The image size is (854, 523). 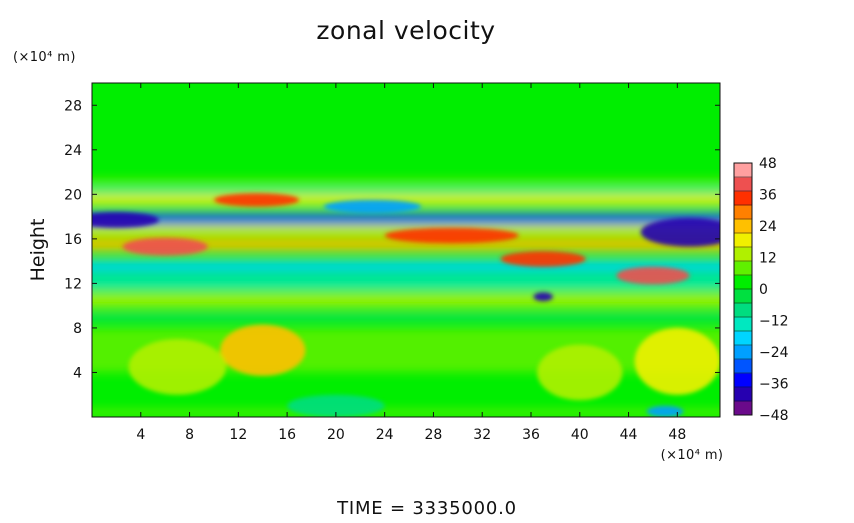 What do you see at coordinates (77, 329) in the screenshot?
I see `y-tick-label-8: 8` at bounding box center [77, 329].